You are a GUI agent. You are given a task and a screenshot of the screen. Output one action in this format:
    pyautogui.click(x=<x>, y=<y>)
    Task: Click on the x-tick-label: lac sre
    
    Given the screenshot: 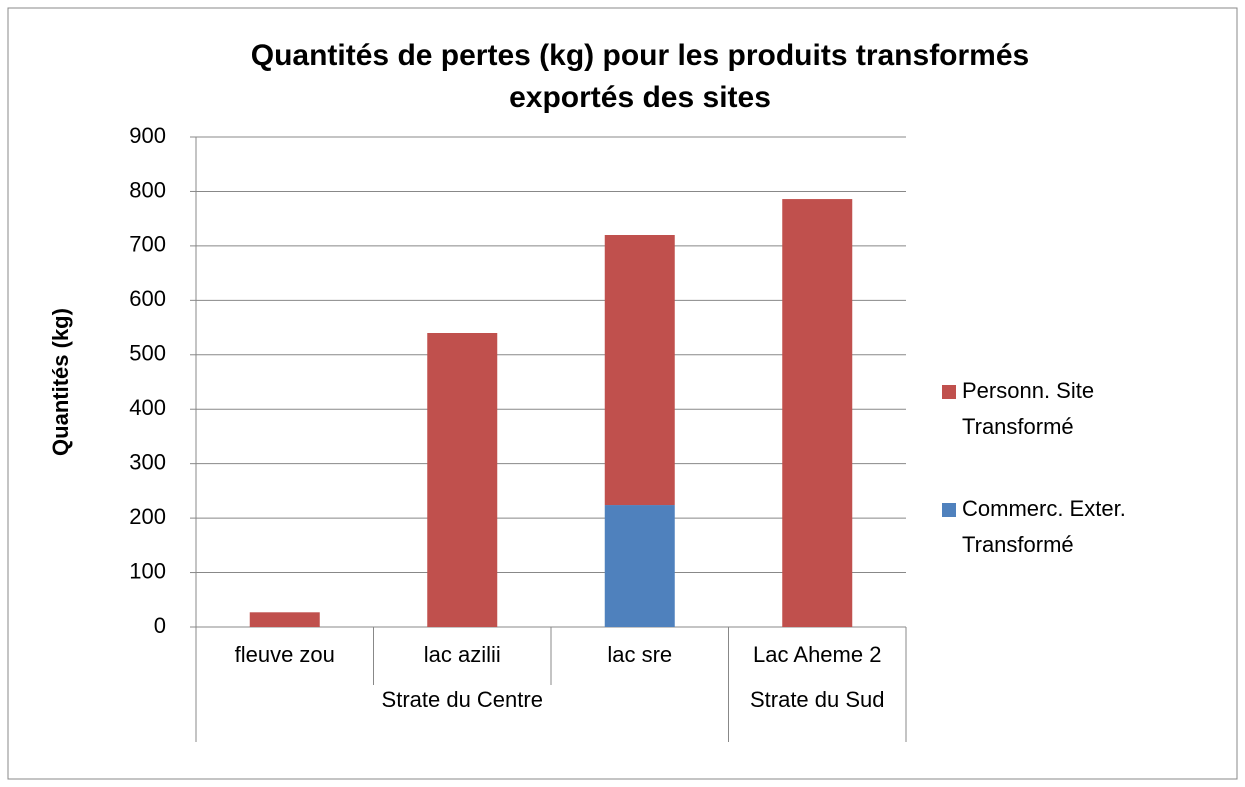 What is the action you would take?
    pyautogui.click(x=639, y=654)
    